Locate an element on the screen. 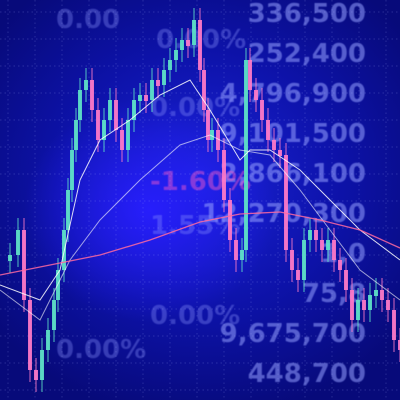  ticker-percent: 0.00 is located at coordinates (88, 20).